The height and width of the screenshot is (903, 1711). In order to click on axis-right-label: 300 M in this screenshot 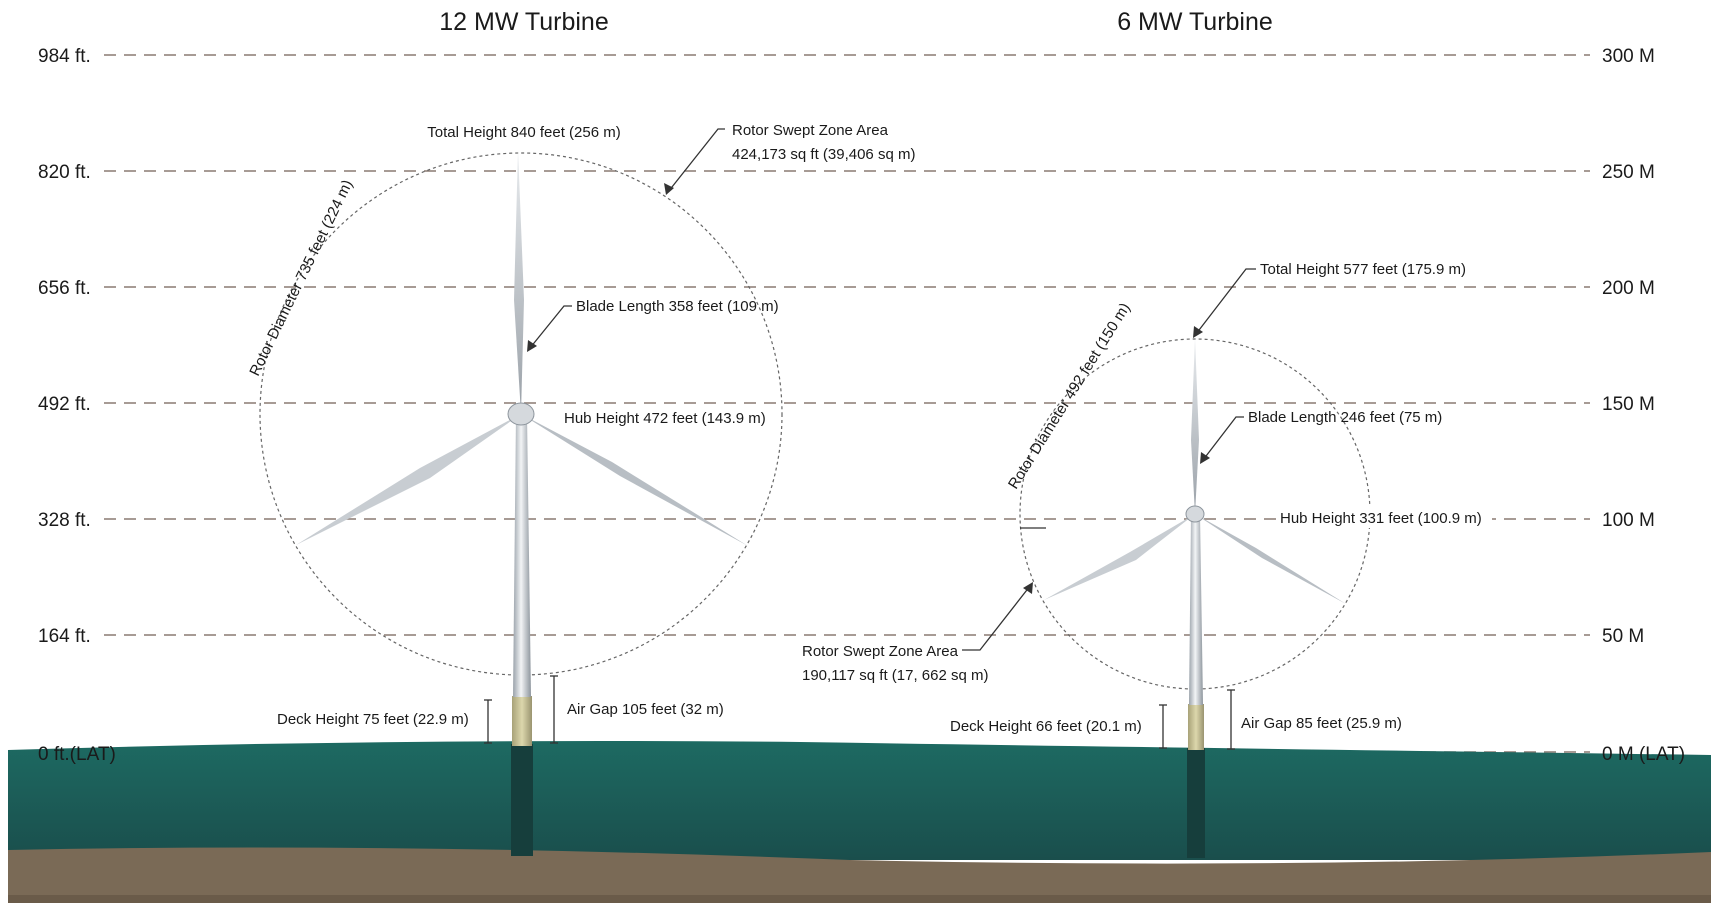, I will do `click(1628, 56)`.